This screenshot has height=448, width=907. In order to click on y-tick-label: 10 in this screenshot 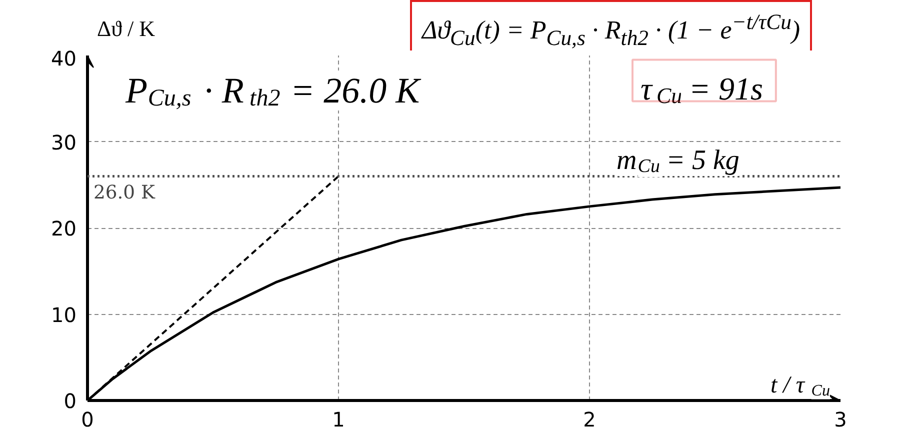, I will do `click(64, 314)`.